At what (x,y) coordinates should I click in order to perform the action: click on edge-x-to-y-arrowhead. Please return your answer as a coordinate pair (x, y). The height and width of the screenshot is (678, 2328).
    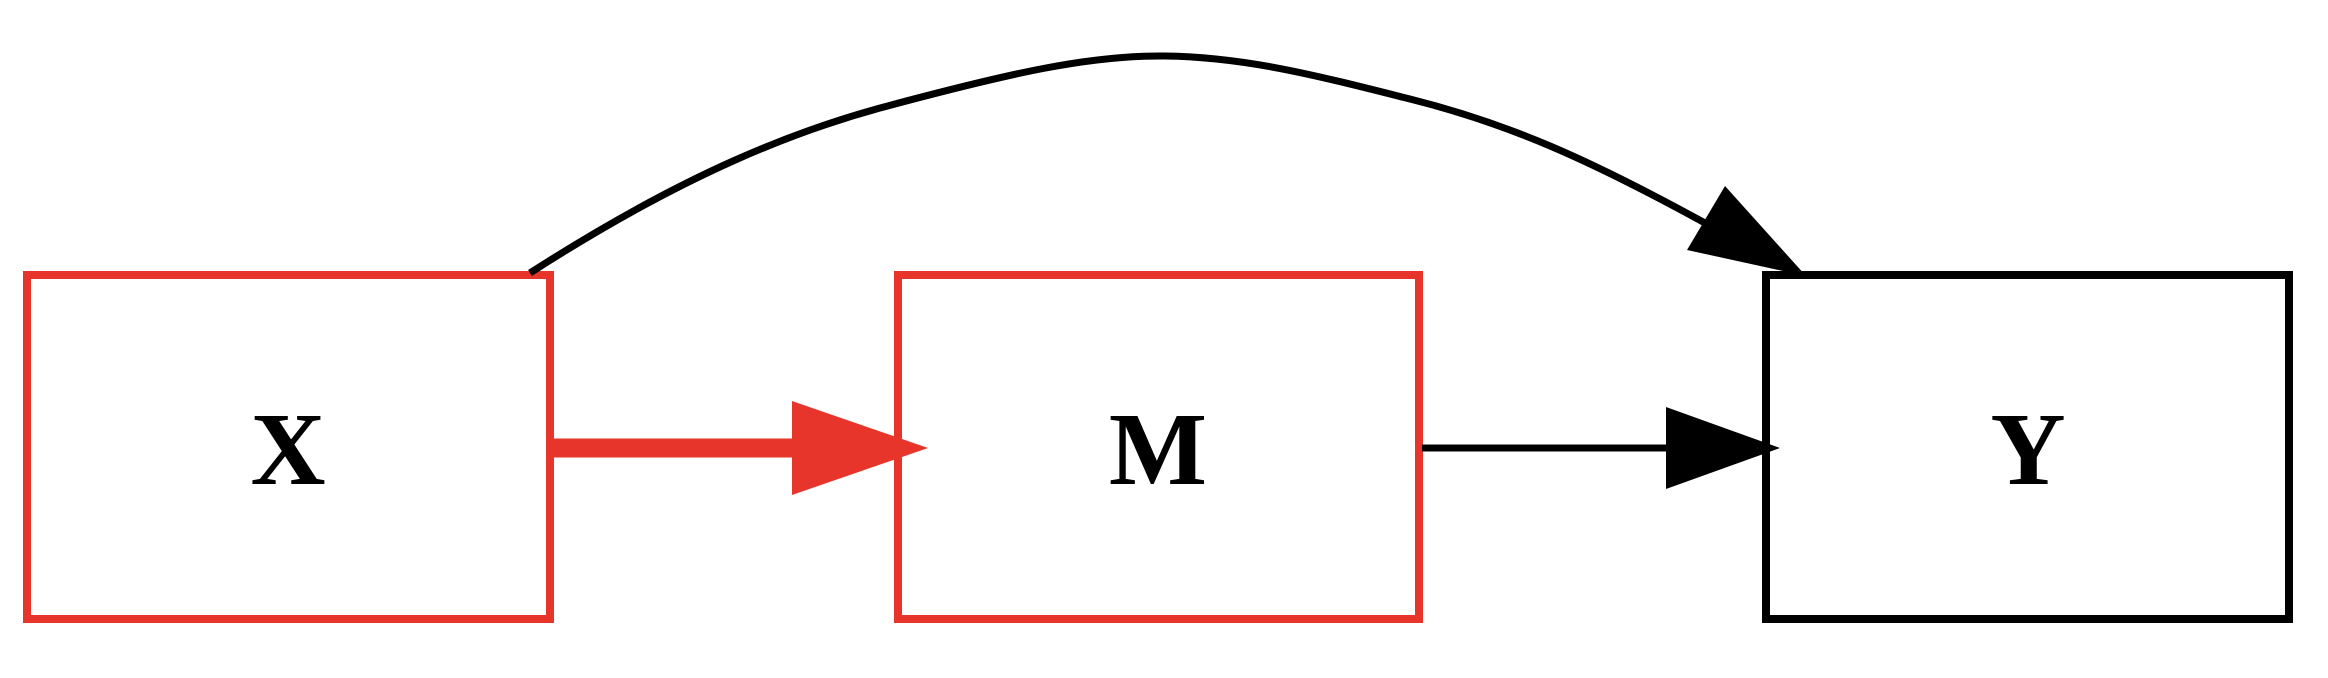
    Looking at the image, I should click on (1746, 231).